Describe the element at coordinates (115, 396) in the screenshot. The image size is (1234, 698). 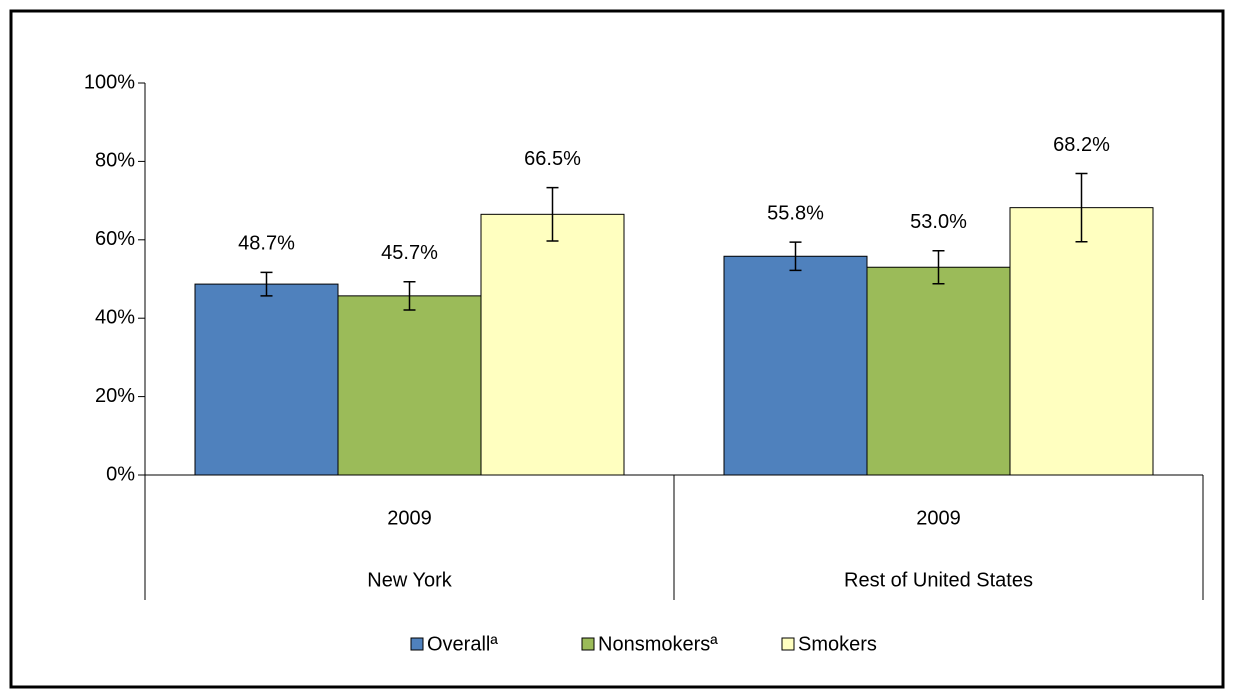
I see `y-tick-label: 20%` at that location.